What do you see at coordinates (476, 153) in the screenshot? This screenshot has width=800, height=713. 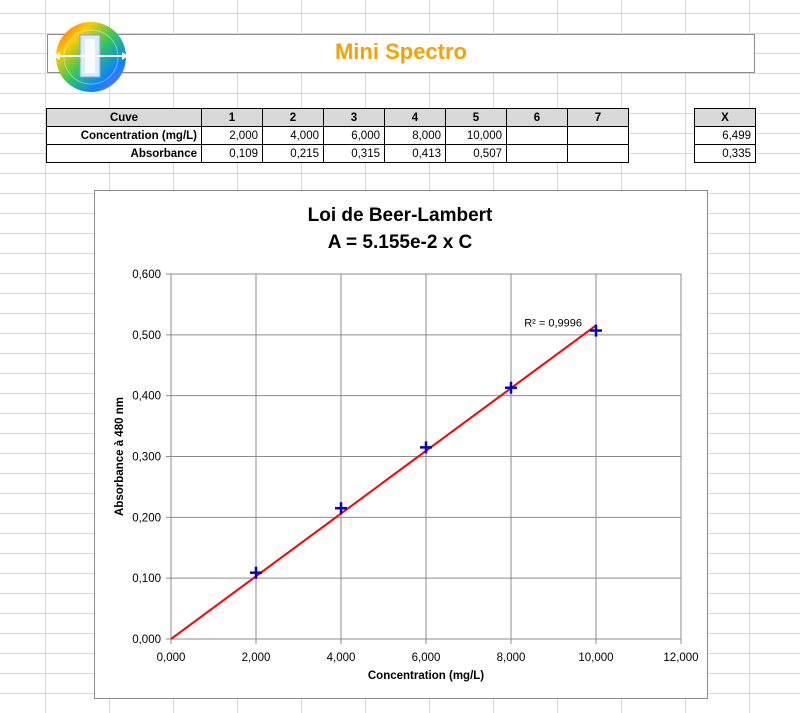 I see `table-cell: 0,507` at bounding box center [476, 153].